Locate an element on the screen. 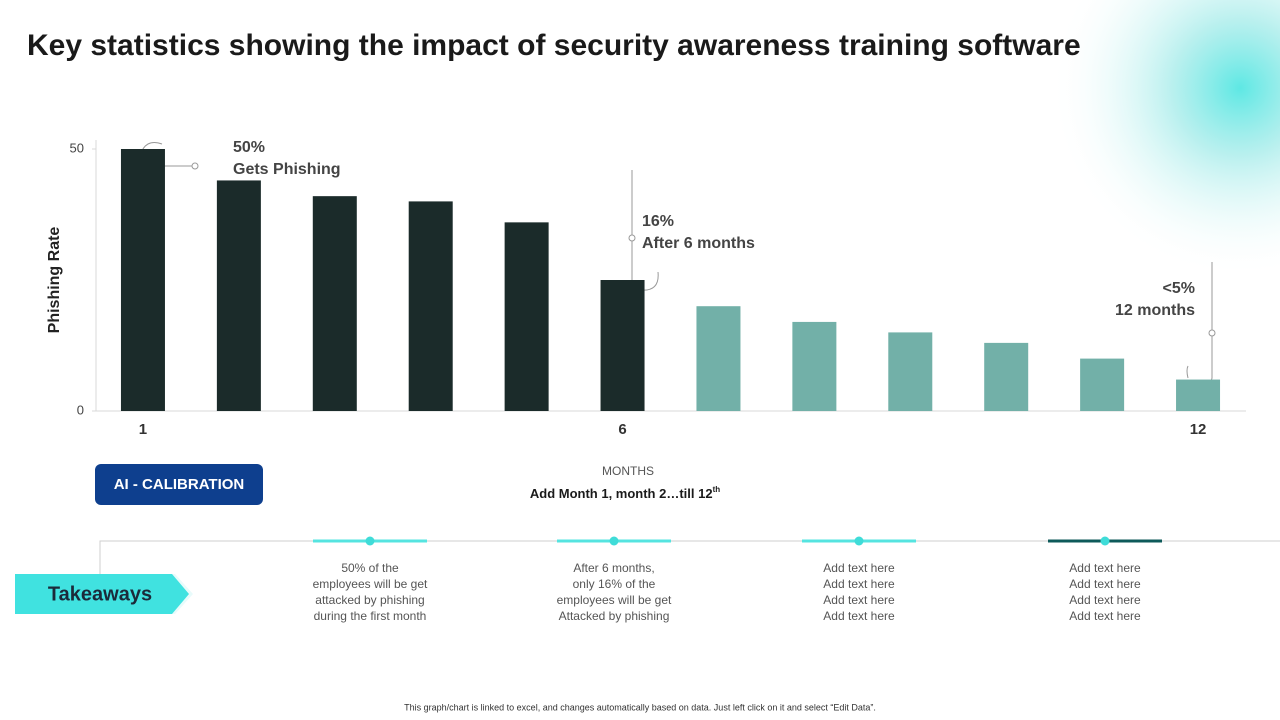 This screenshot has width=1280, height=720. annotation-text: After 6 months is located at coordinates (698, 243).